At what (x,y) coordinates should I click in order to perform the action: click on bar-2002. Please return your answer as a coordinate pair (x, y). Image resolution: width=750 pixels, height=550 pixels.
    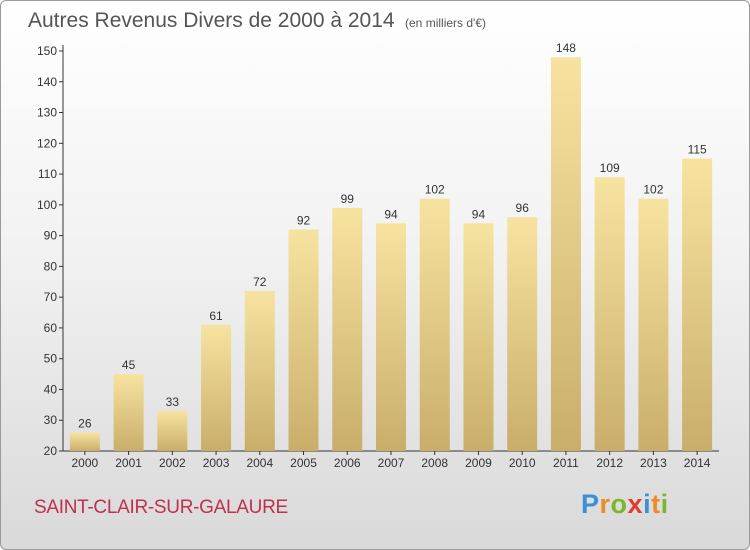
    Looking at the image, I should click on (172, 431).